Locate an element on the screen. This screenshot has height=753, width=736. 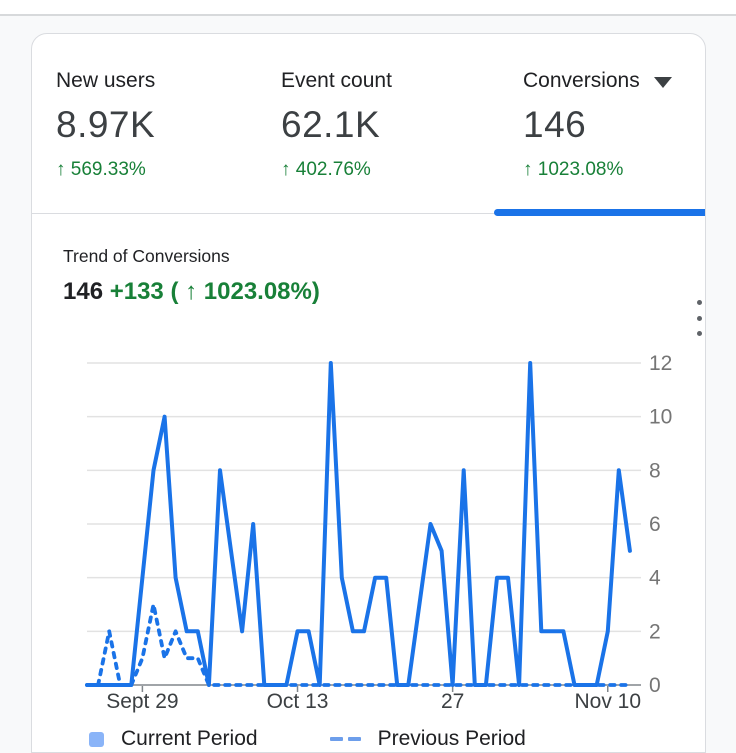
chart-title: Trend of Conversions is located at coordinates (146, 256).